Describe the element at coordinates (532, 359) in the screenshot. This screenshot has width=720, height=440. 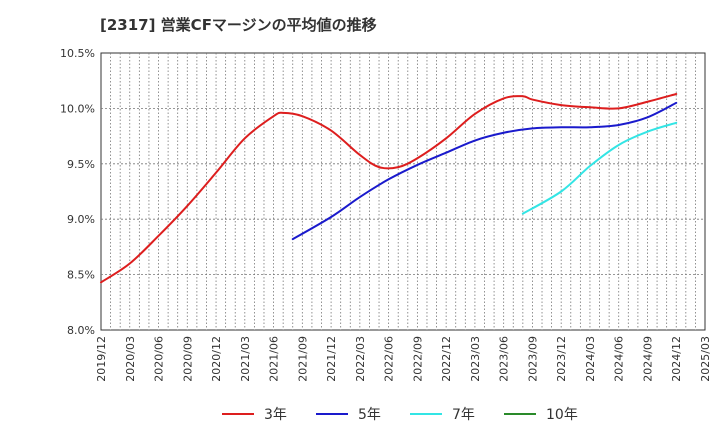
I see `x-tick-label: 2023/09` at that location.